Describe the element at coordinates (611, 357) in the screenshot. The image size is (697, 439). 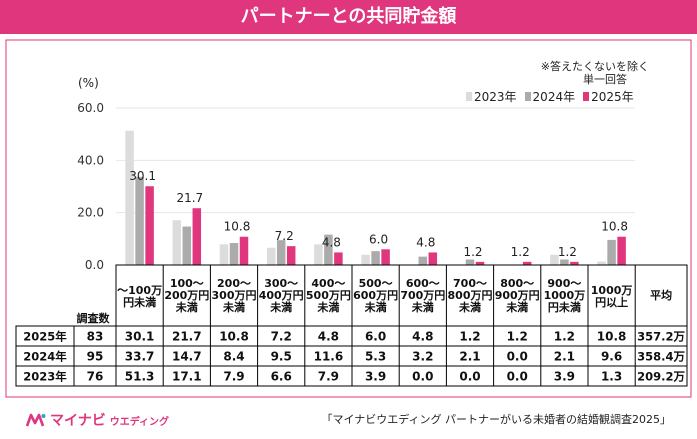
I see `table-value-cell: 9.6` at that location.